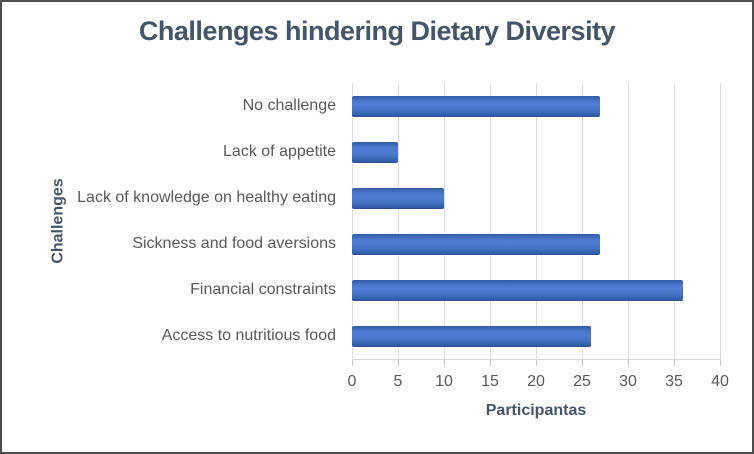 Image resolution: width=754 pixels, height=454 pixels. I want to click on y-axis-title-text: Challenges, so click(59, 221).